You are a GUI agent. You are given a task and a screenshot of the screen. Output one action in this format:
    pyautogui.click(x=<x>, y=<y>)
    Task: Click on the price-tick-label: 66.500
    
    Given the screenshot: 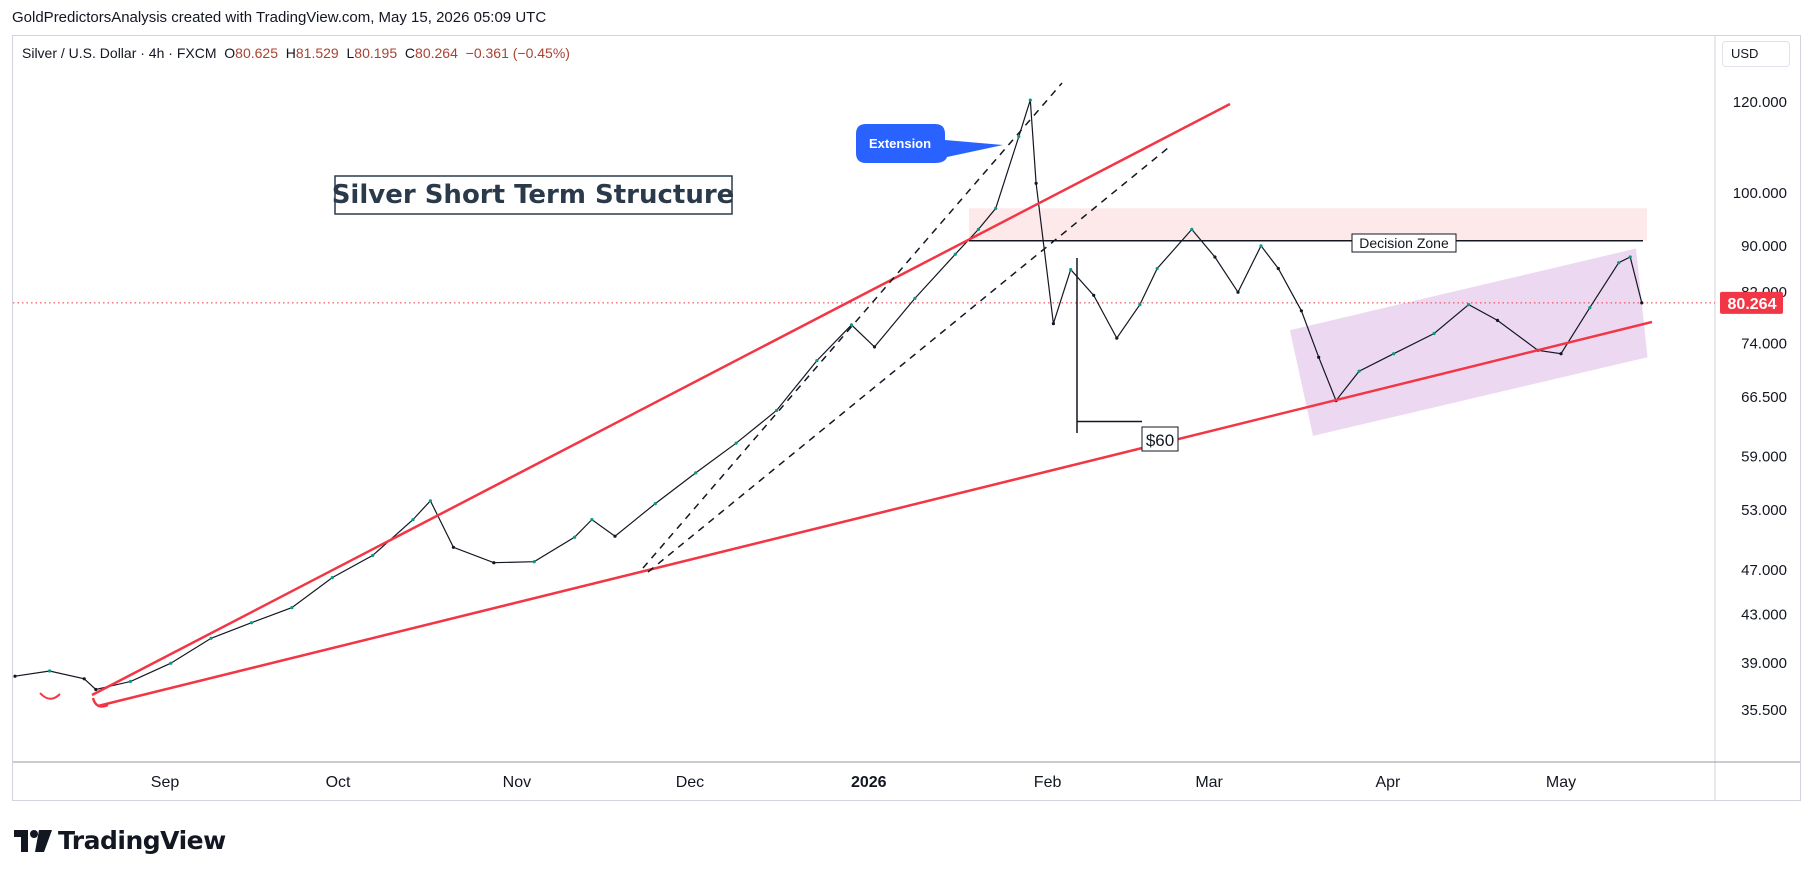 What is the action you would take?
    pyautogui.click(x=1764, y=397)
    